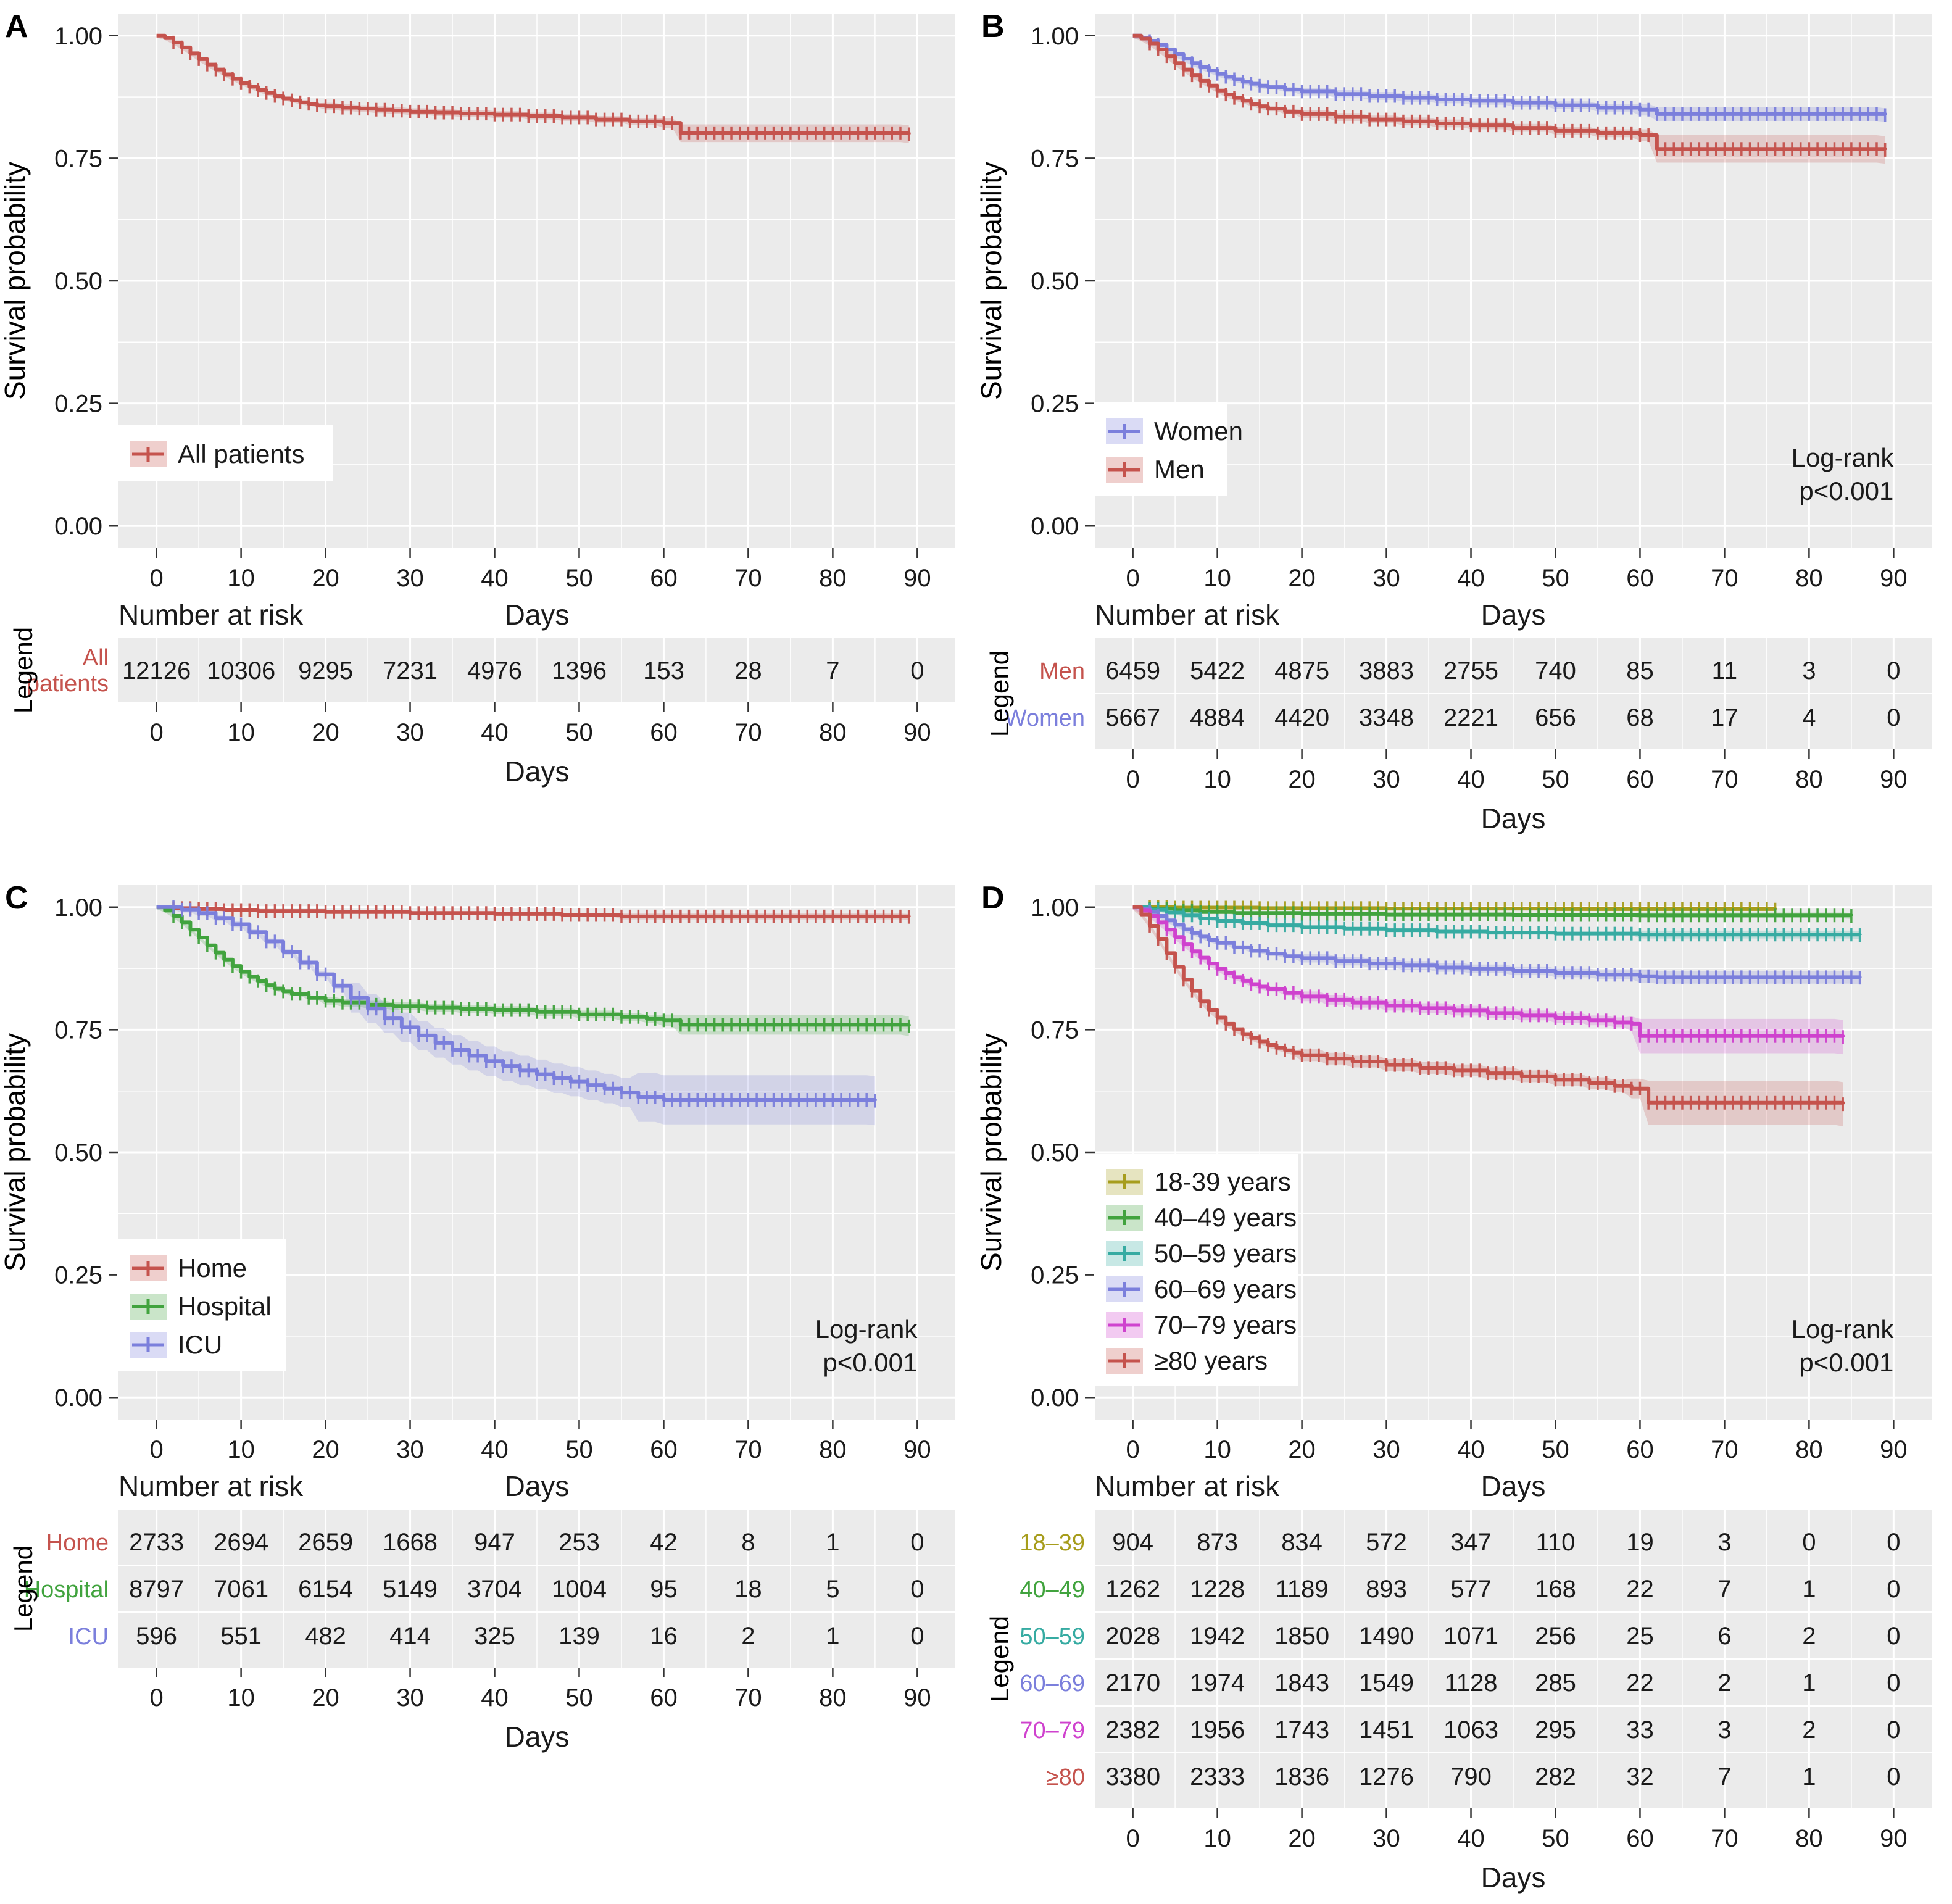 Image resolution: width=1952 pixels, height=1904 pixels. I want to click on risk-value: 3380, so click(1132, 1776).